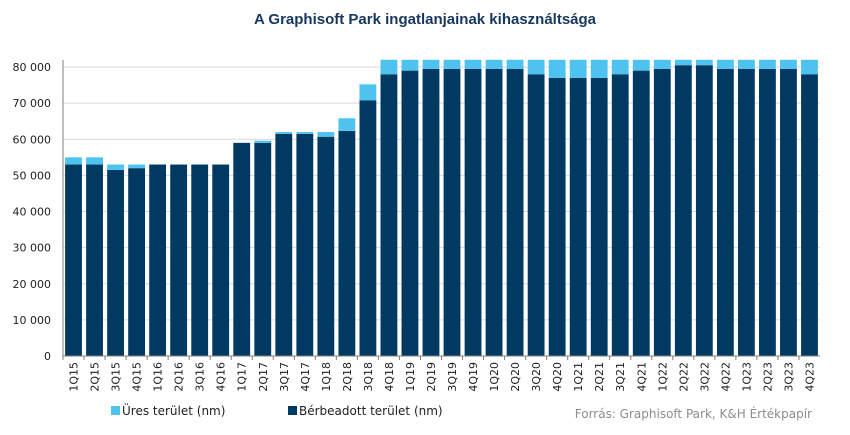 The height and width of the screenshot is (435, 850). I want to click on x-tick-label: 3Q18, so click(368, 377).